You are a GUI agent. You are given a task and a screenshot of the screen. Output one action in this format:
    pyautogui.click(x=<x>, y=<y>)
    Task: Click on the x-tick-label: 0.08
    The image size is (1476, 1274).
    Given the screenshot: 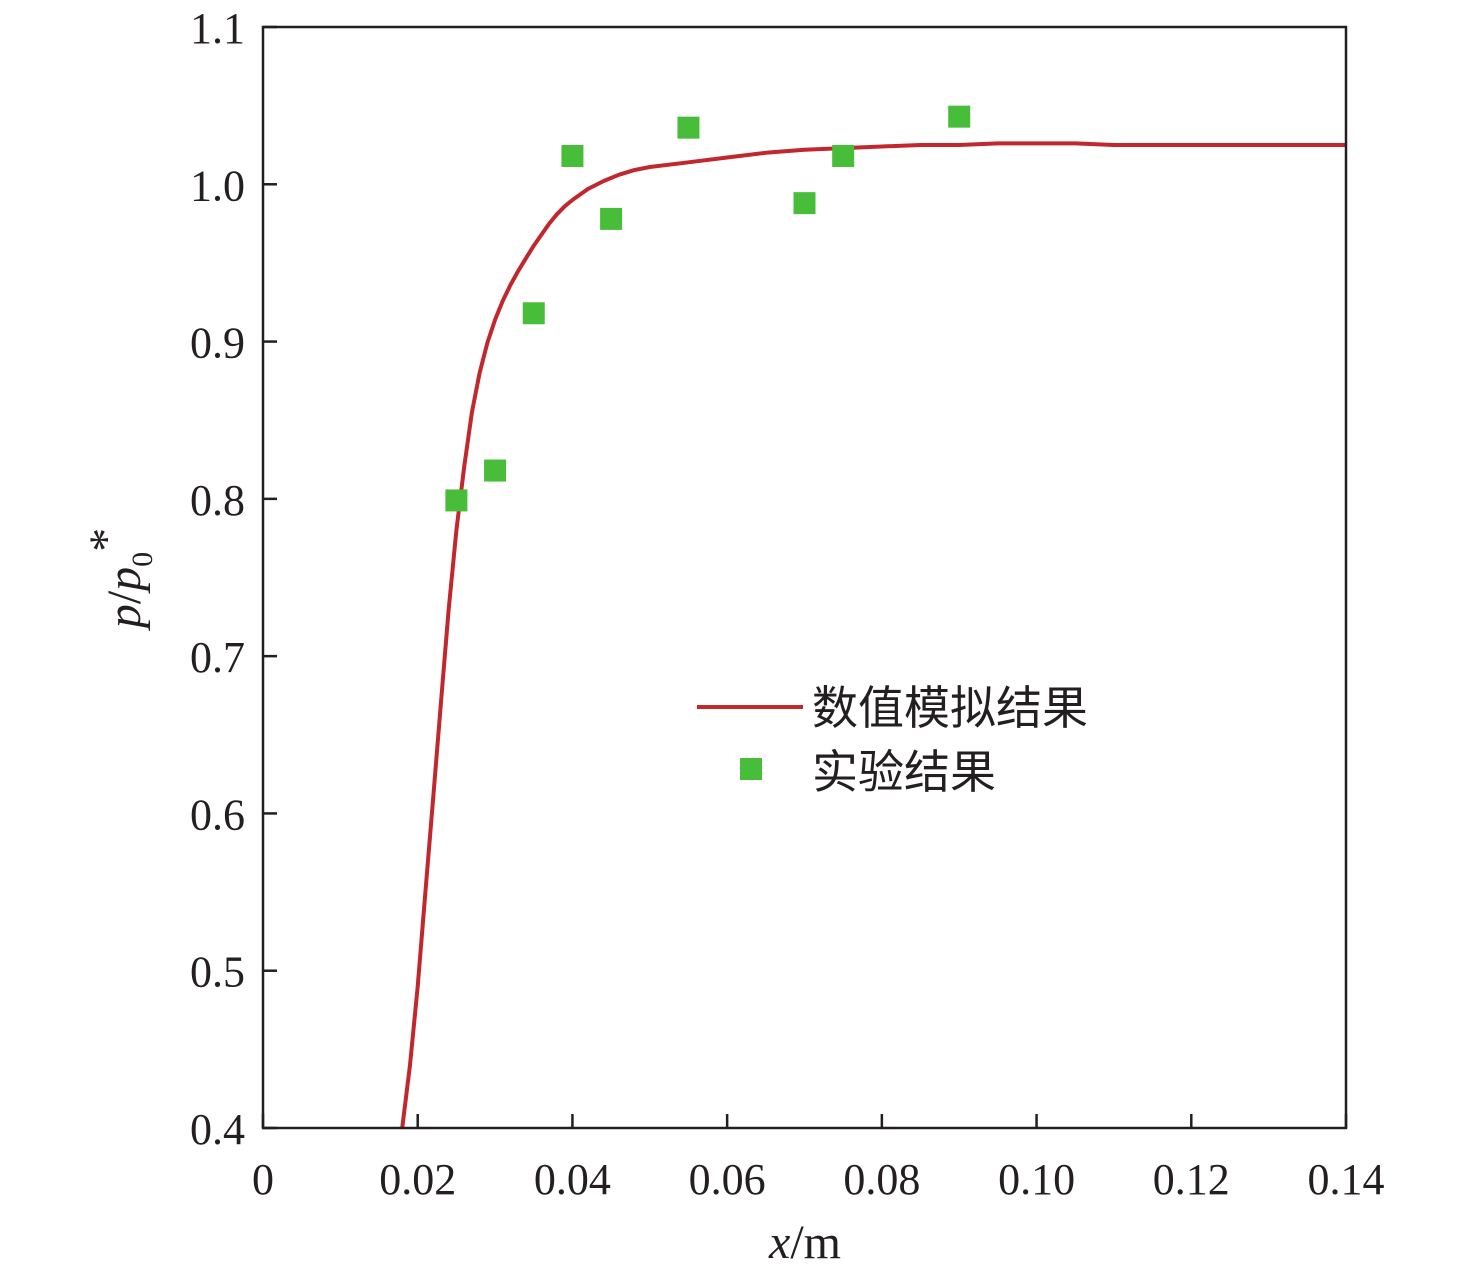 What is the action you would take?
    pyautogui.click(x=881, y=1179)
    